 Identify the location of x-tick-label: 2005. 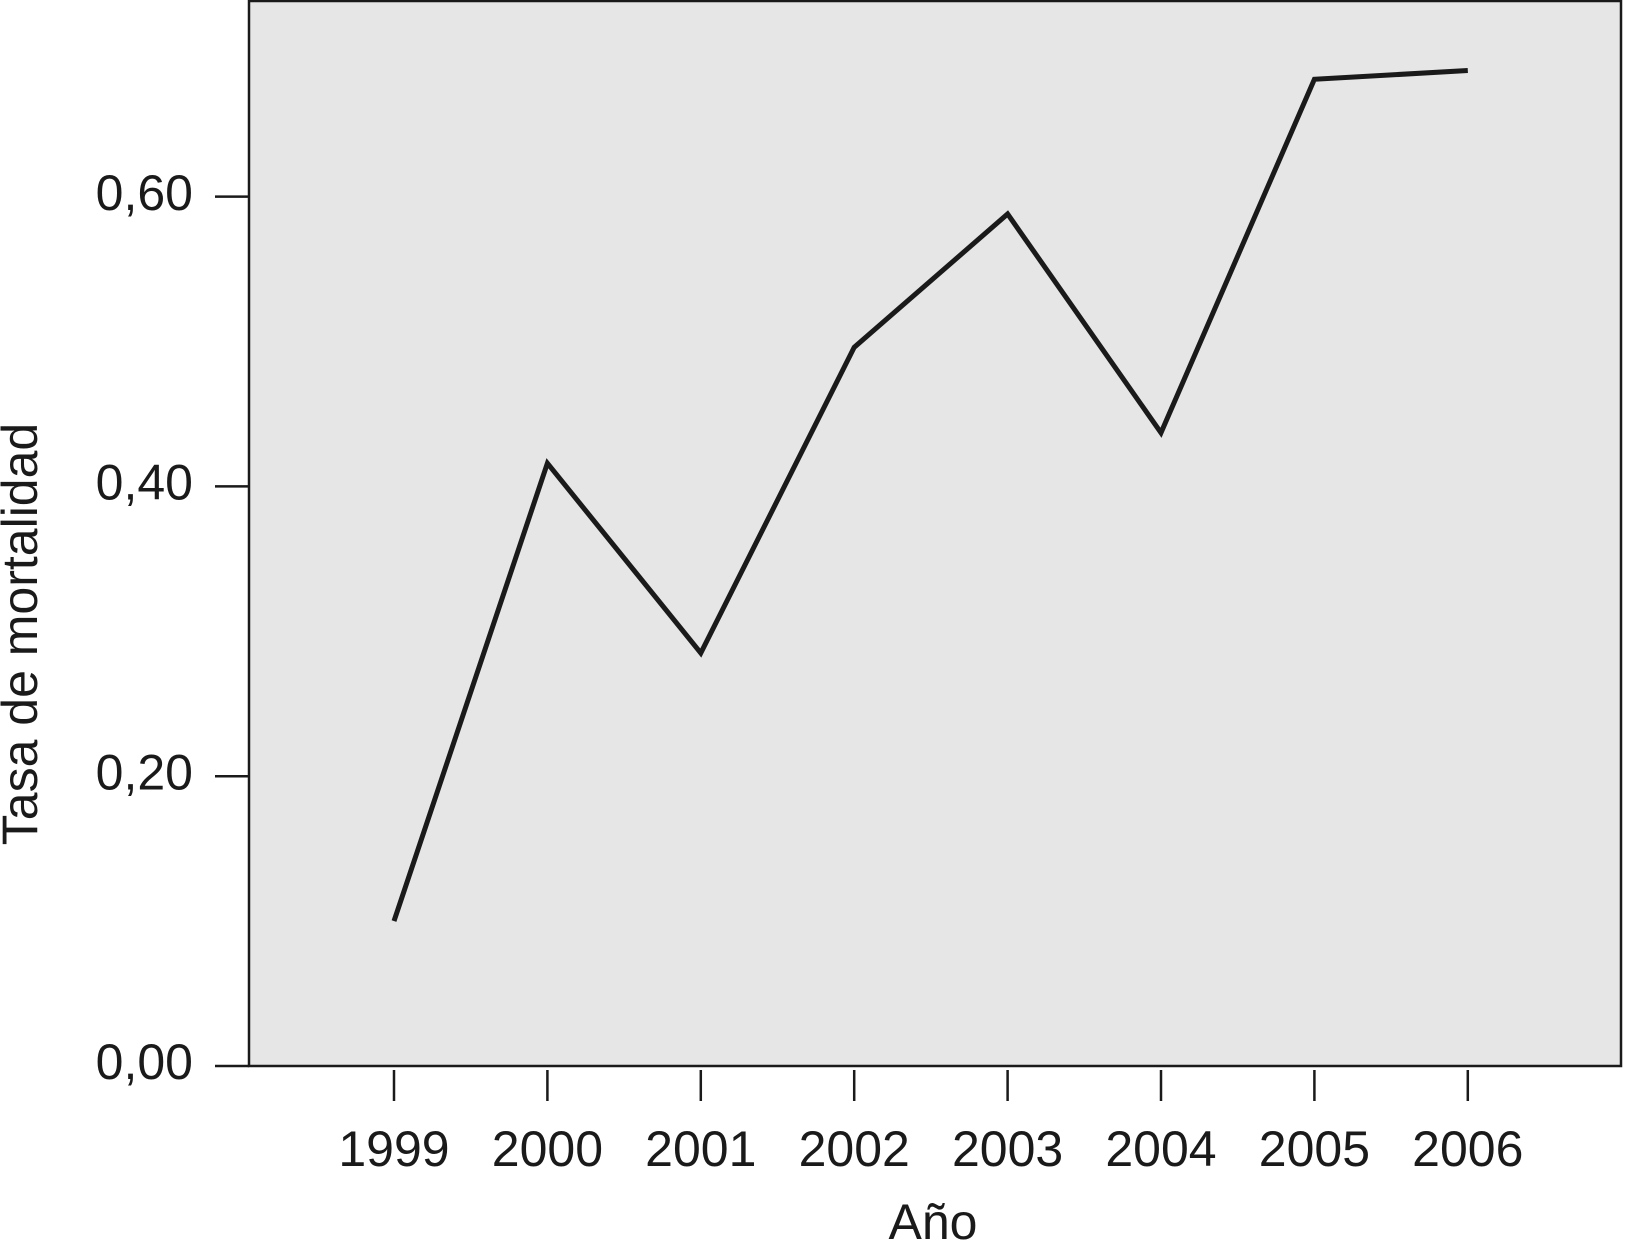
(1314, 1149).